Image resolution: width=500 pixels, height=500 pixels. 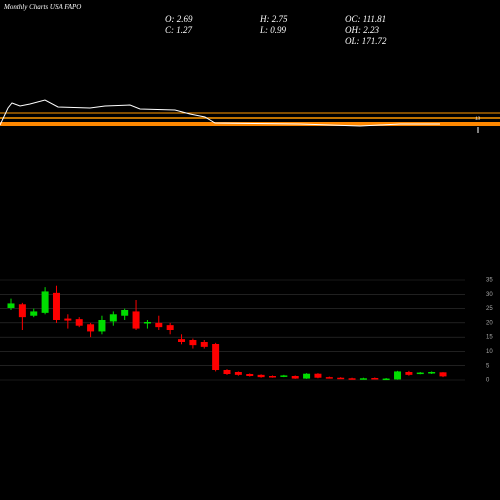 I want to click on stat: OL: 171.72, so click(x=366, y=41).